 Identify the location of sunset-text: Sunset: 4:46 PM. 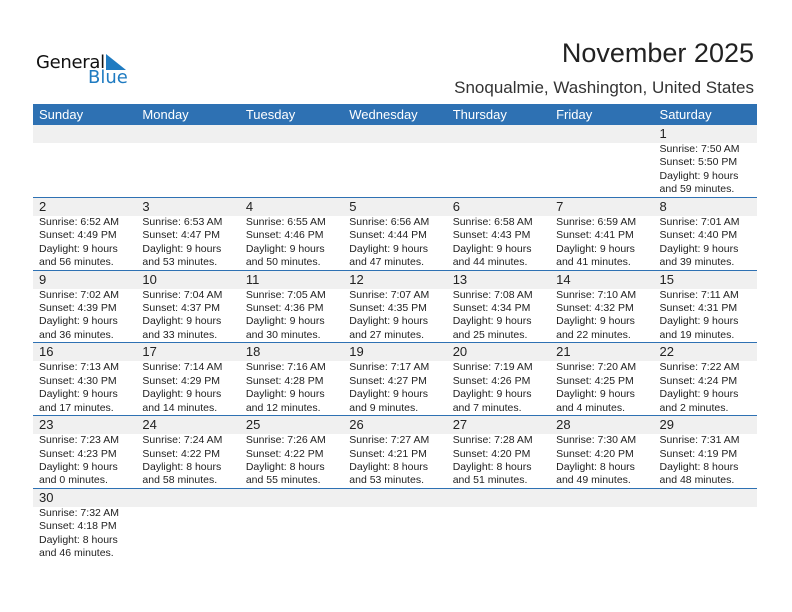
(284, 235).